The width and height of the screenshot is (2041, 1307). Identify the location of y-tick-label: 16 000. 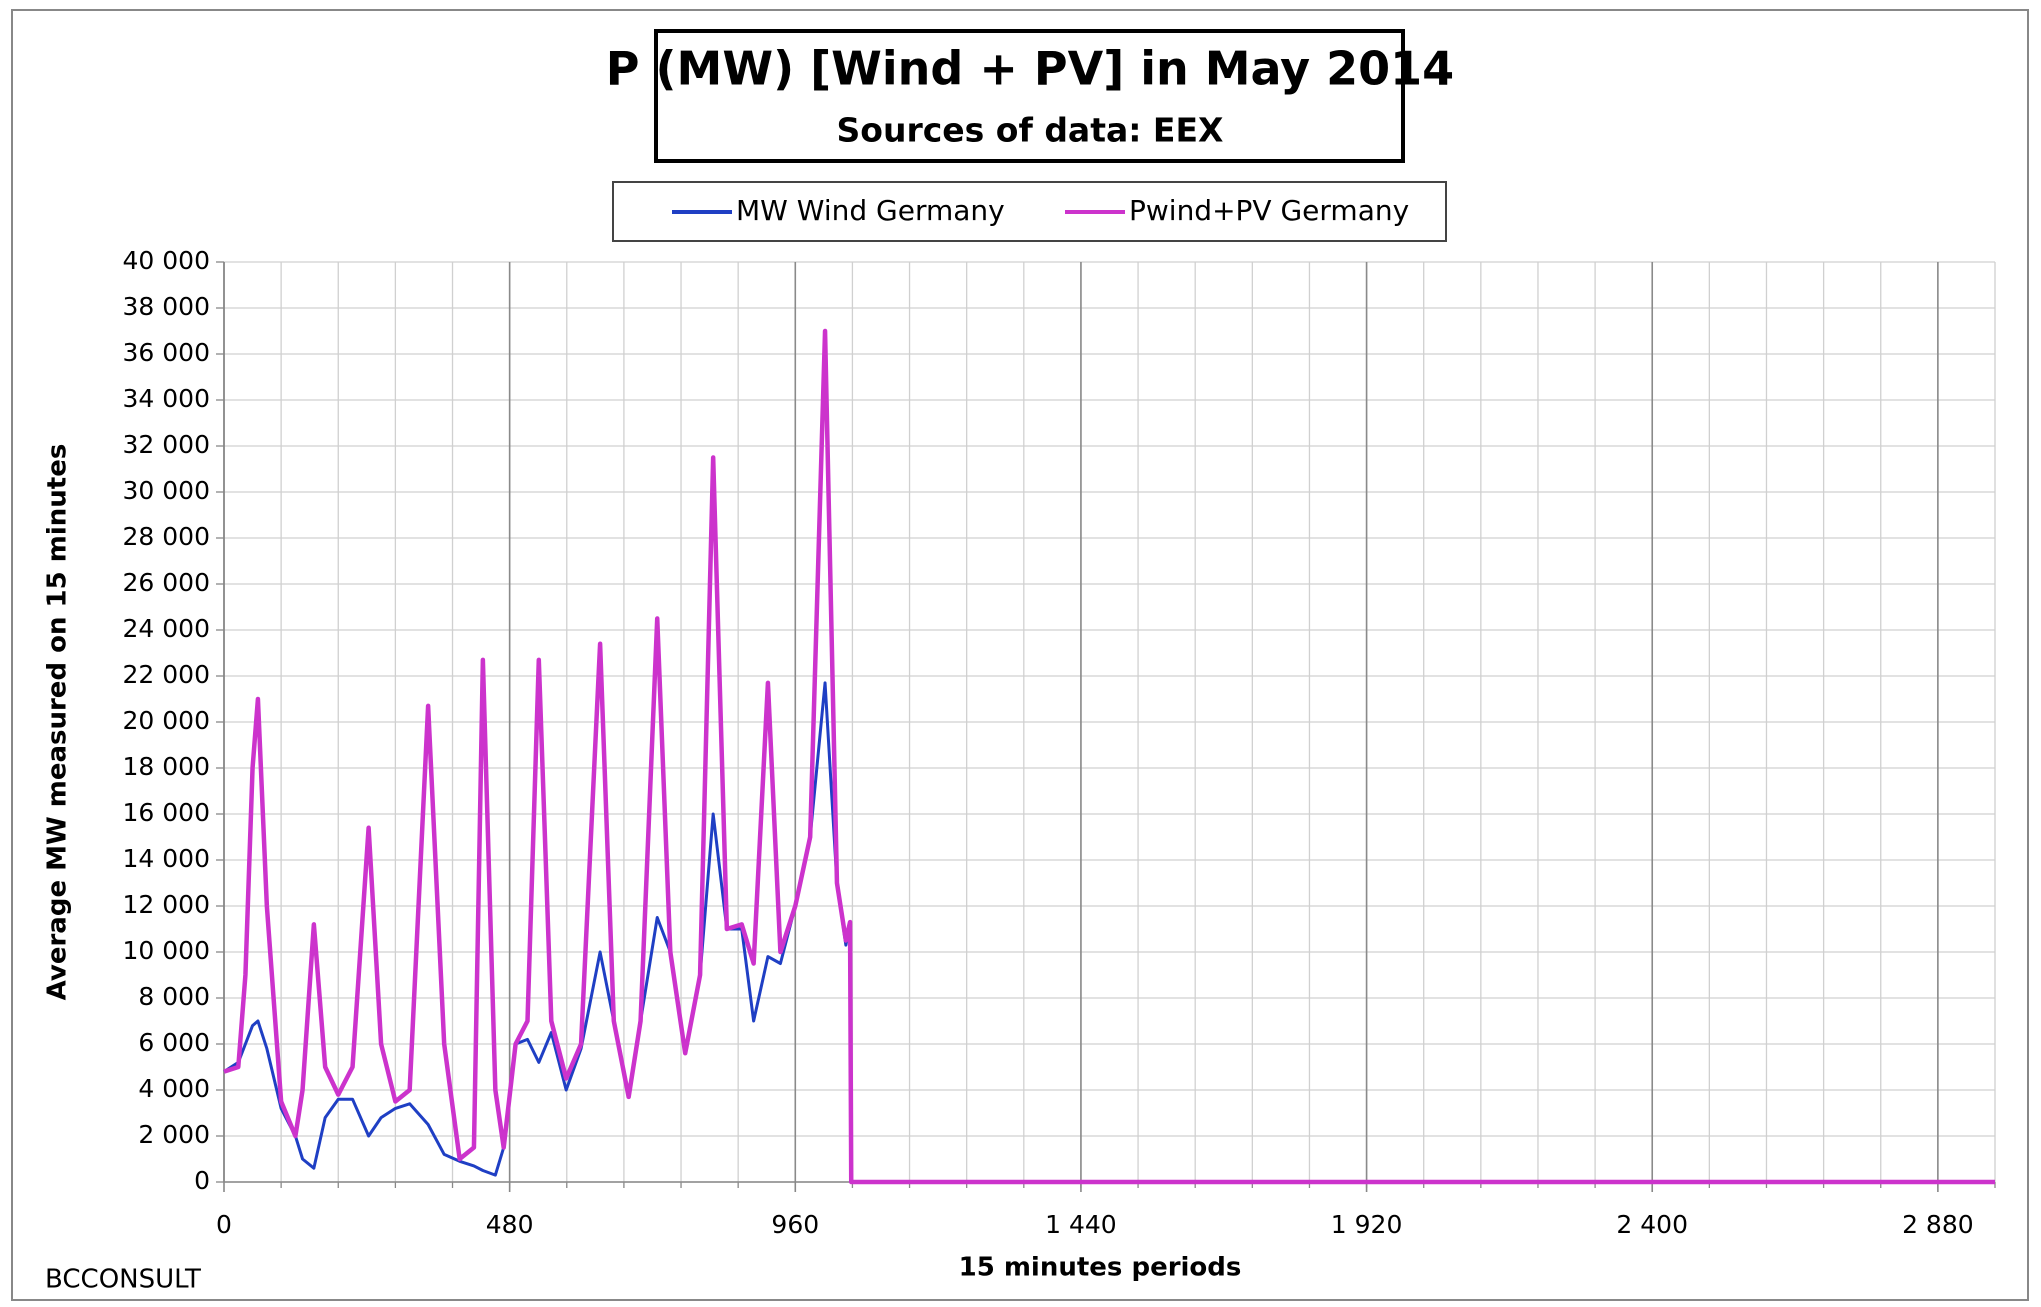
(166, 812).